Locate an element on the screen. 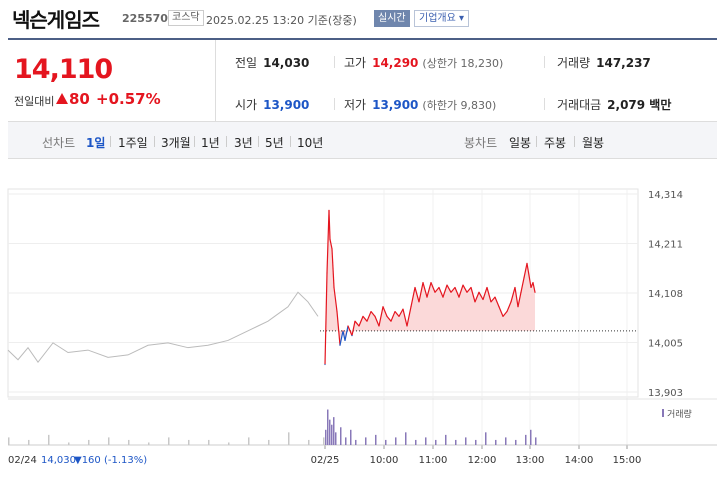 This screenshot has height=489, width=717. tab-10year: 10년 is located at coordinates (310, 143).